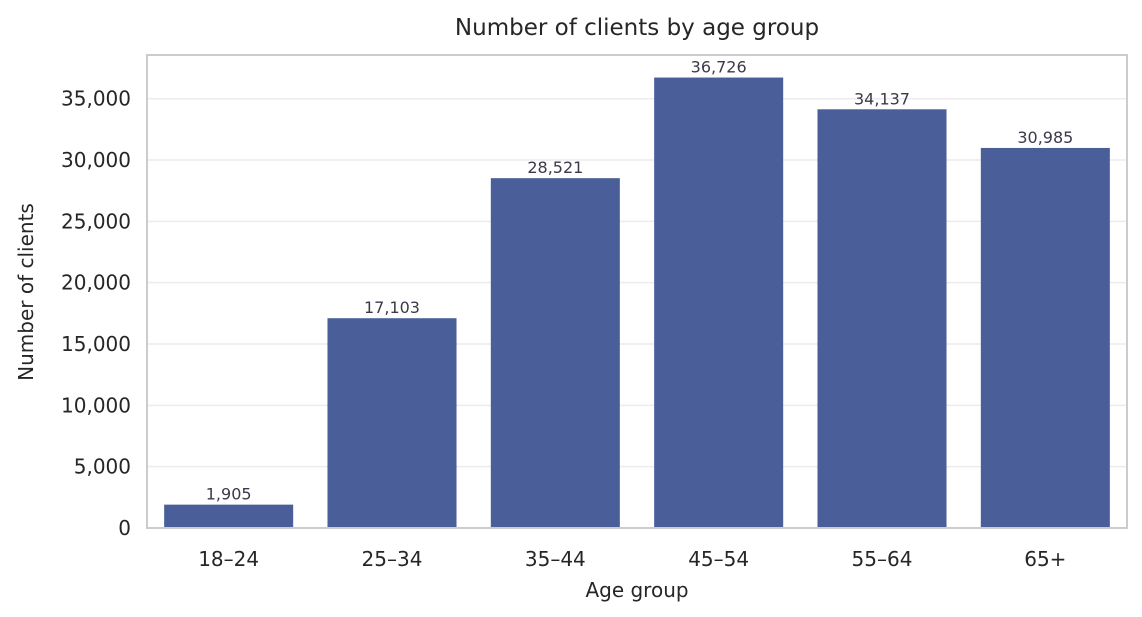  Describe the element at coordinates (96, 99) in the screenshot. I see `y-tick-label: 35,000` at that location.